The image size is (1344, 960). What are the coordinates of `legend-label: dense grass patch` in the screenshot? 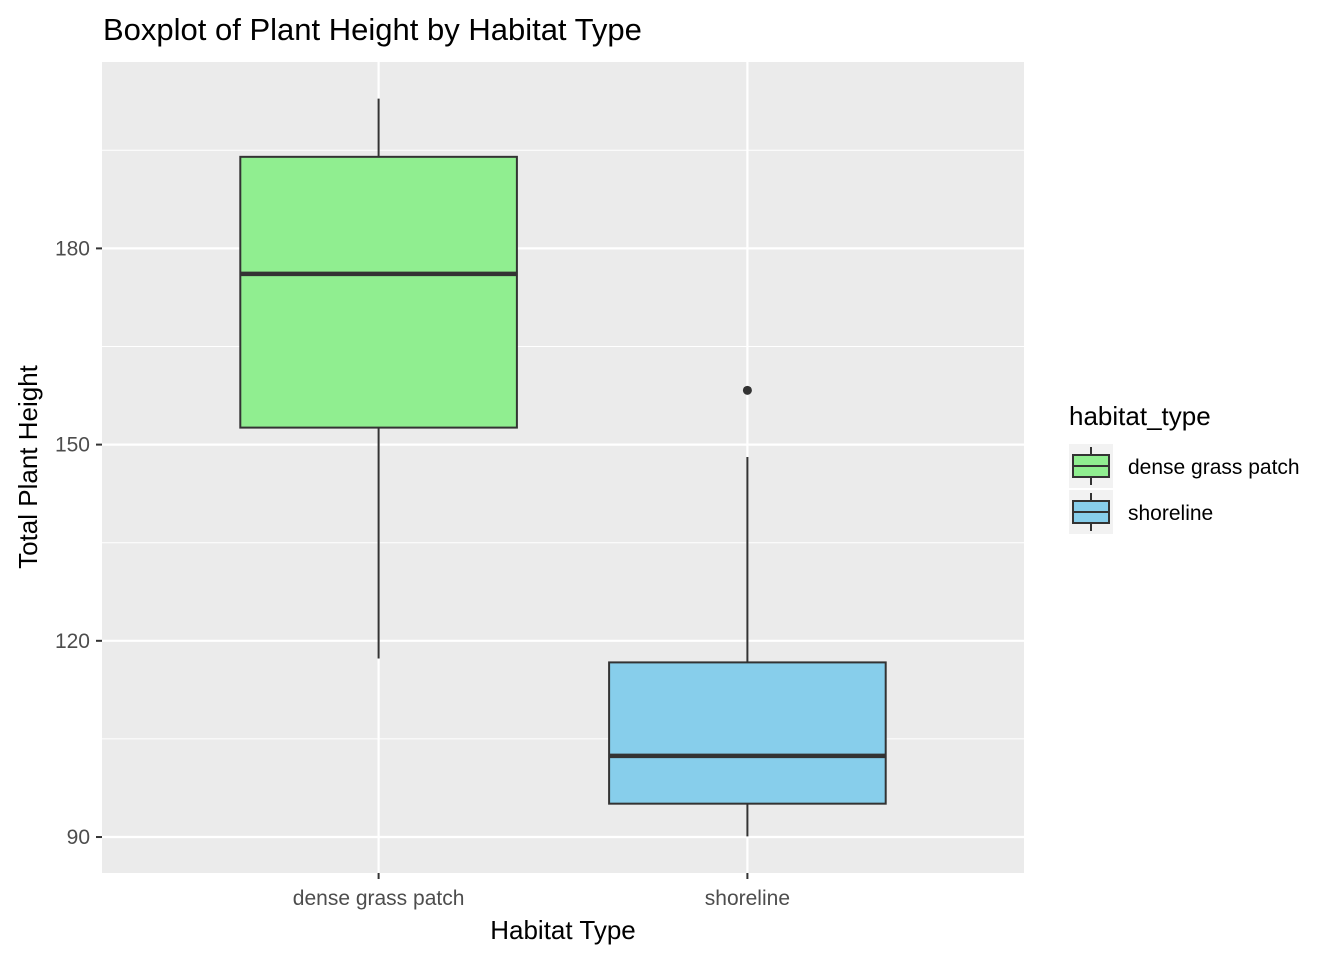 It's located at (1214, 467).